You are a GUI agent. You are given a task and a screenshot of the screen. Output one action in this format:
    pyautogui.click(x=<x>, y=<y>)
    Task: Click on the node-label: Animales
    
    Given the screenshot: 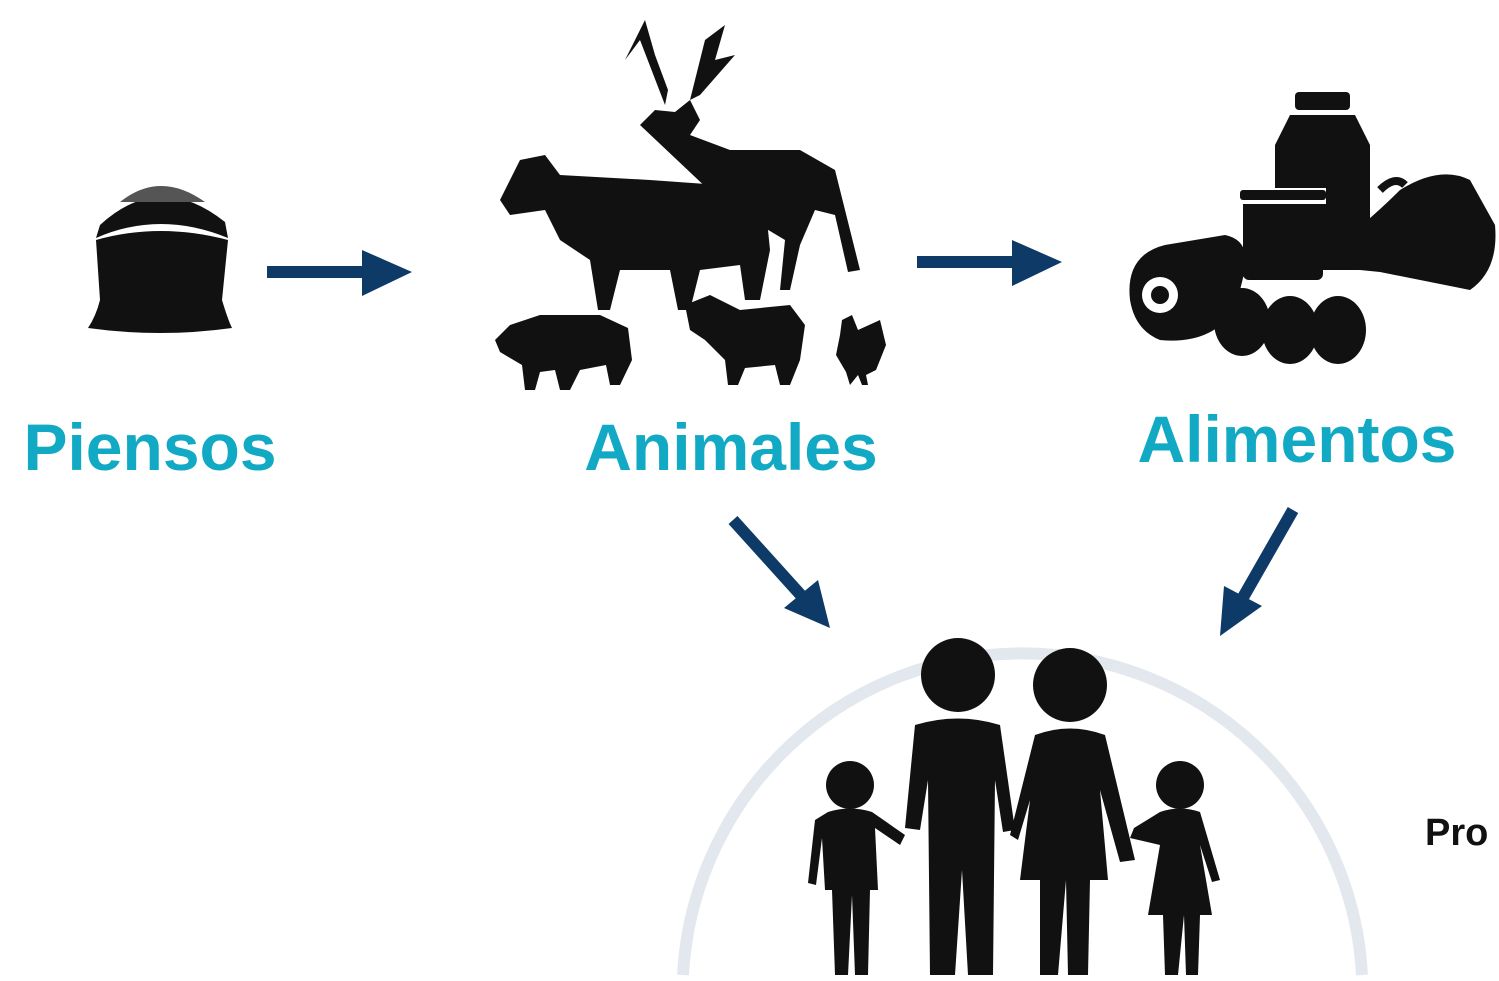 What is the action you would take?
    pyautogui.click(x=730, y=447)
    